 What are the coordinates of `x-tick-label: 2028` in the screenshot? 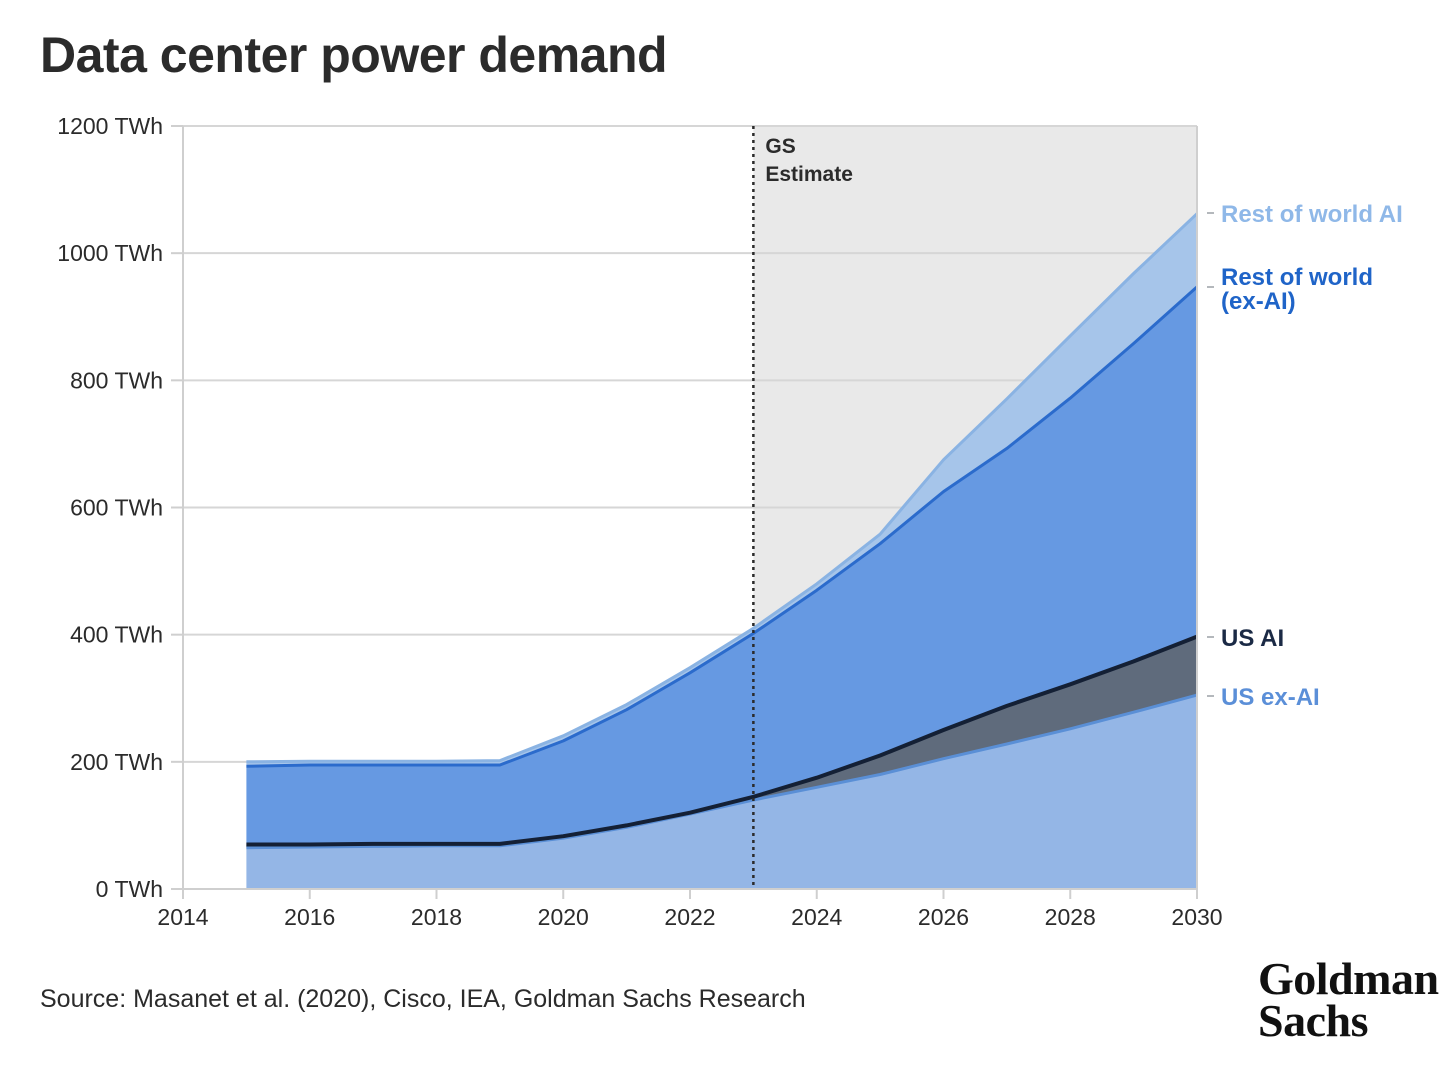 It's located at (1070, 917).